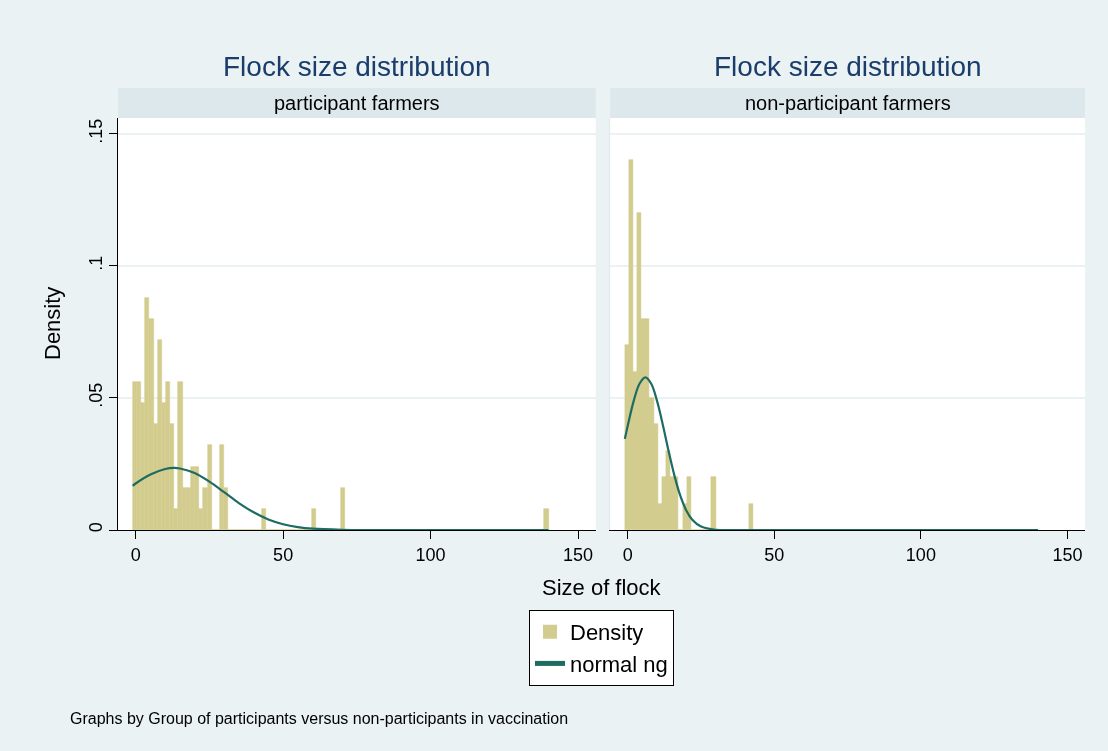  What do you see at coordinates (95, 395) in the screenshot?
I see `y-tick-label: .05` at bounding box center [95, 395].